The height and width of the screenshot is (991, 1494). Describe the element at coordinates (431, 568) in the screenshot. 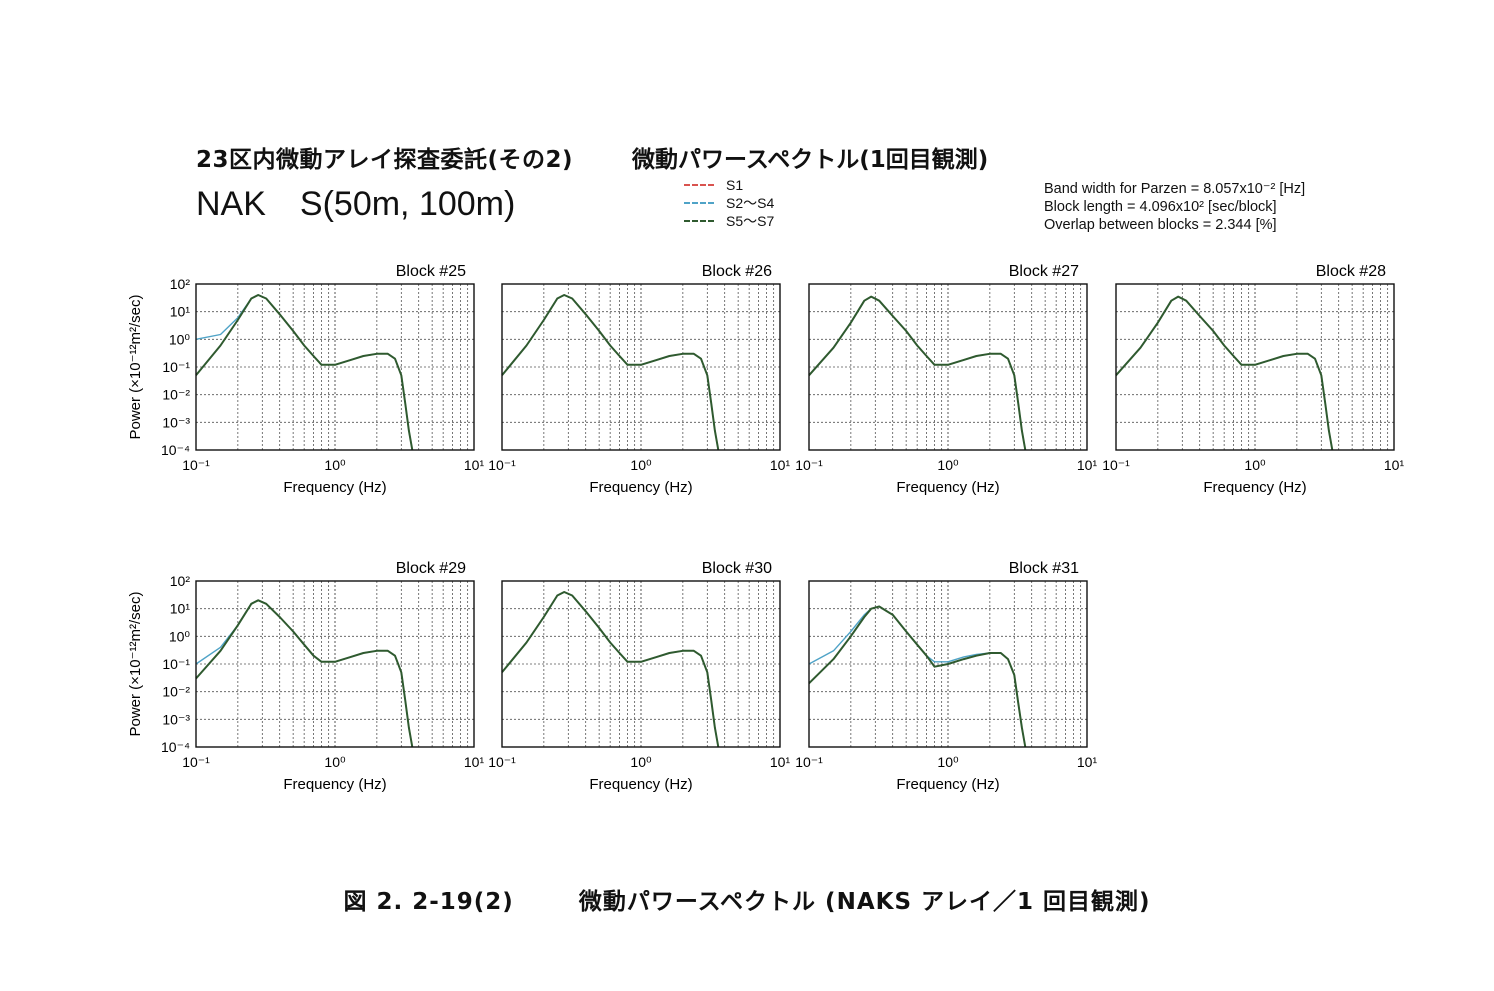

I see `block-title: Block #29` at that location.